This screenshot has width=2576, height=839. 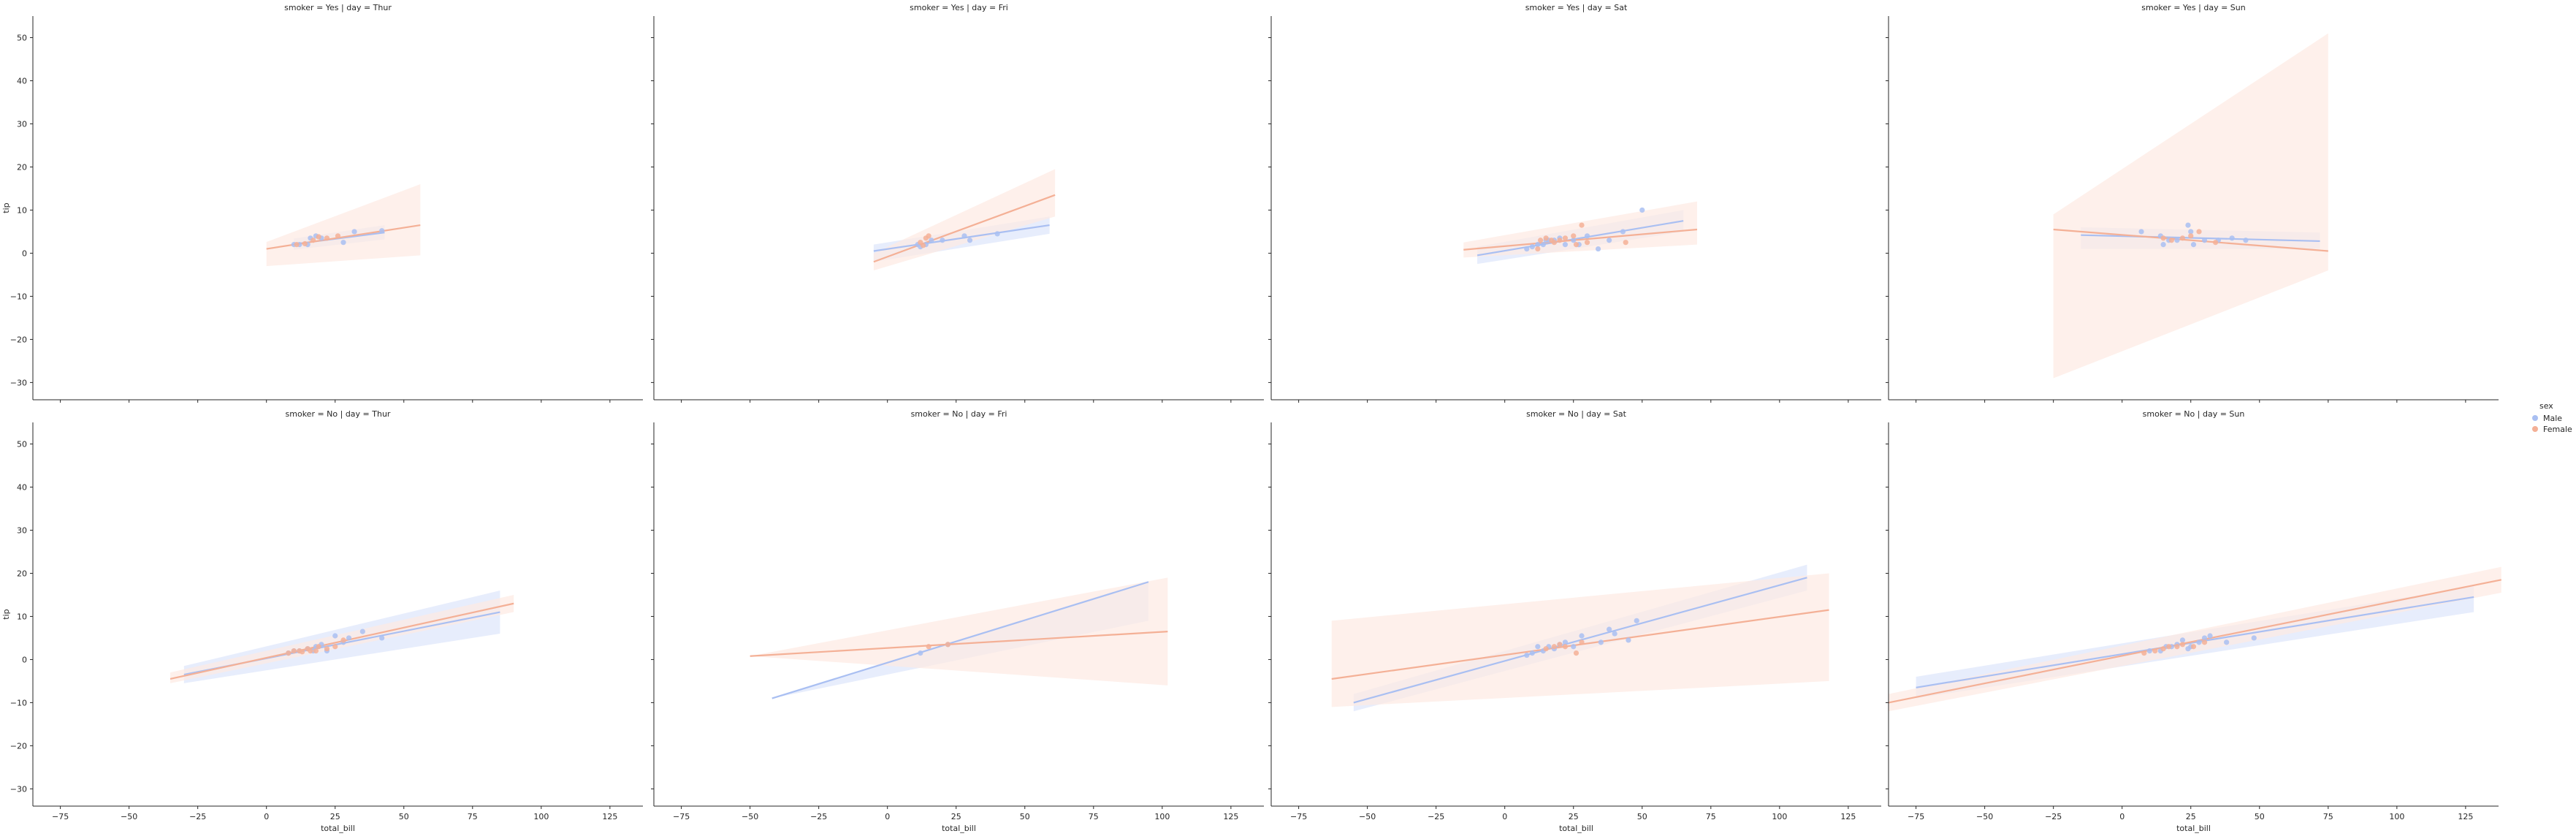 What do you see at coordinates (957, 203) in the screenshot?
I see `facet-panel: smoker = Yes | day = Fri` at bounding box center [957, 203].